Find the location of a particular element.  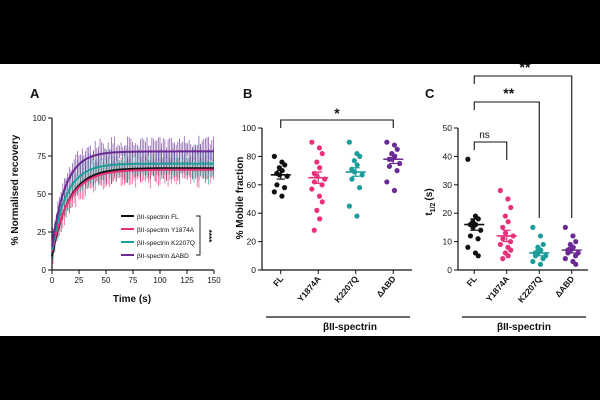

panel-c-group-label: βII-spectrin is located at coordinates (524, 327).